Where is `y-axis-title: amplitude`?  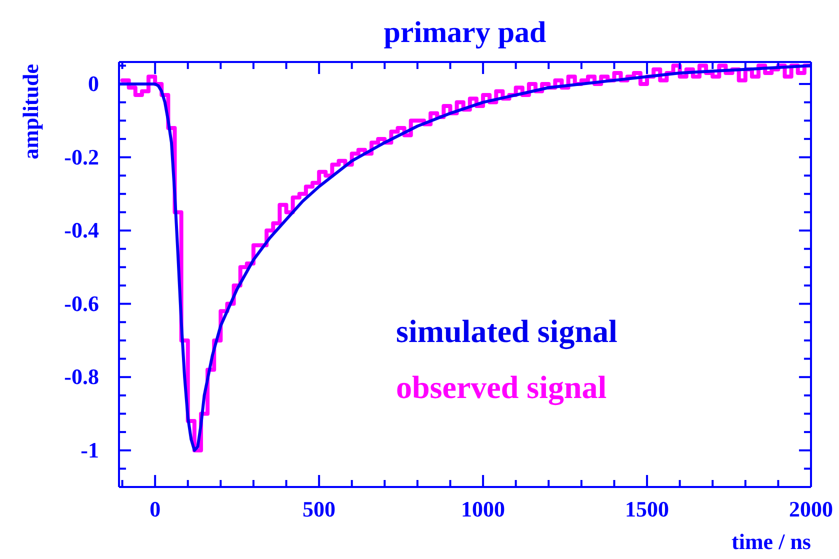 y-axis-title: amplitude is located at coordinates (30, 112).